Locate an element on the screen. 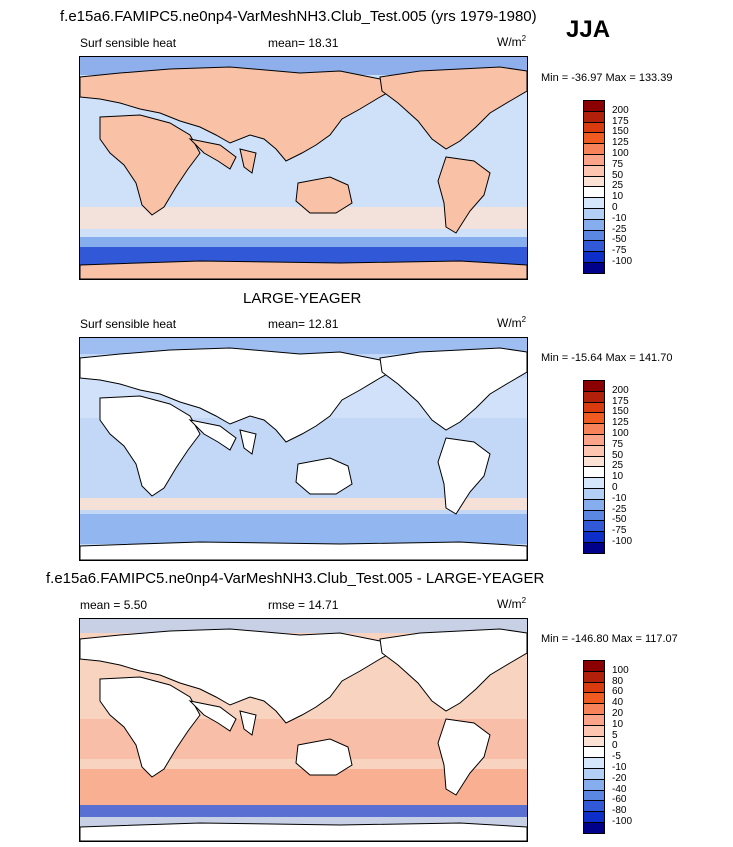 This screenshot has height=847, width=733. panel3-units: W/m2 is located at coordinates (512, 603).